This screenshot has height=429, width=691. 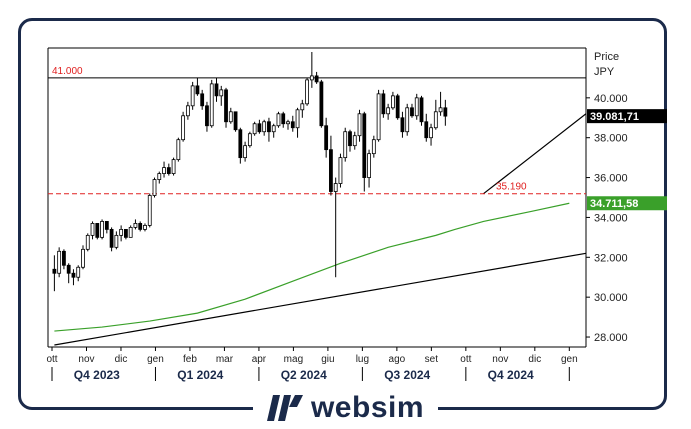 What do you see at coordinates (611, 258) in the screenshot?
I see `y-tick-label: 32.000` at bounding box center [611, 258].